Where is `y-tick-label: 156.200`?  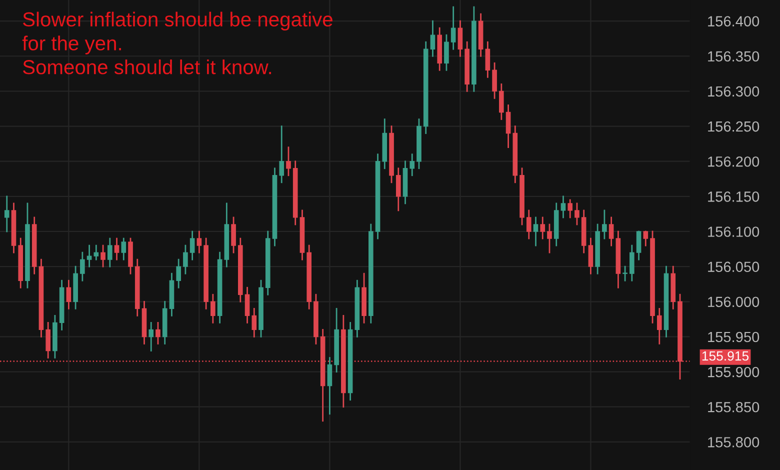
y-tick-label: 156.200 is located at coordinates (734, 161).